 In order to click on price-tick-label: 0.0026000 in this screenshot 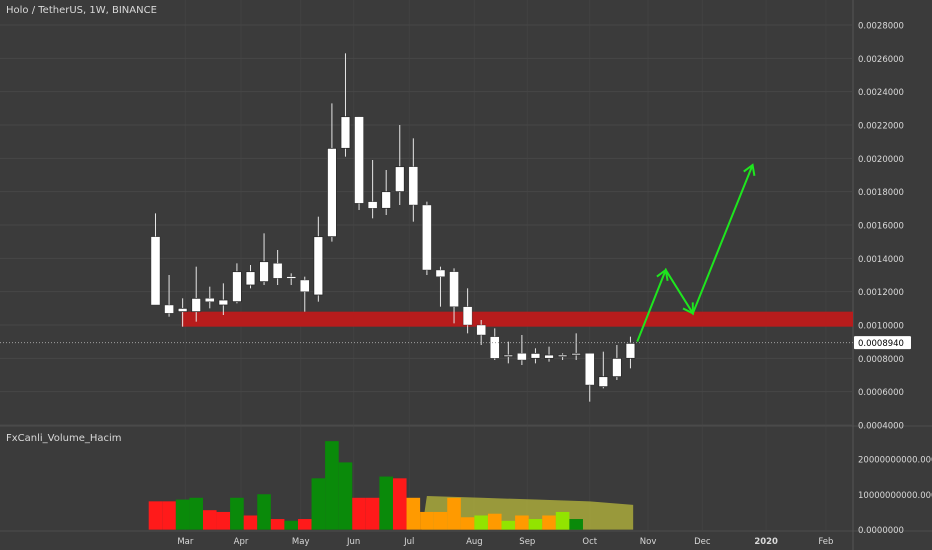, I will do `click(881, 60)`.